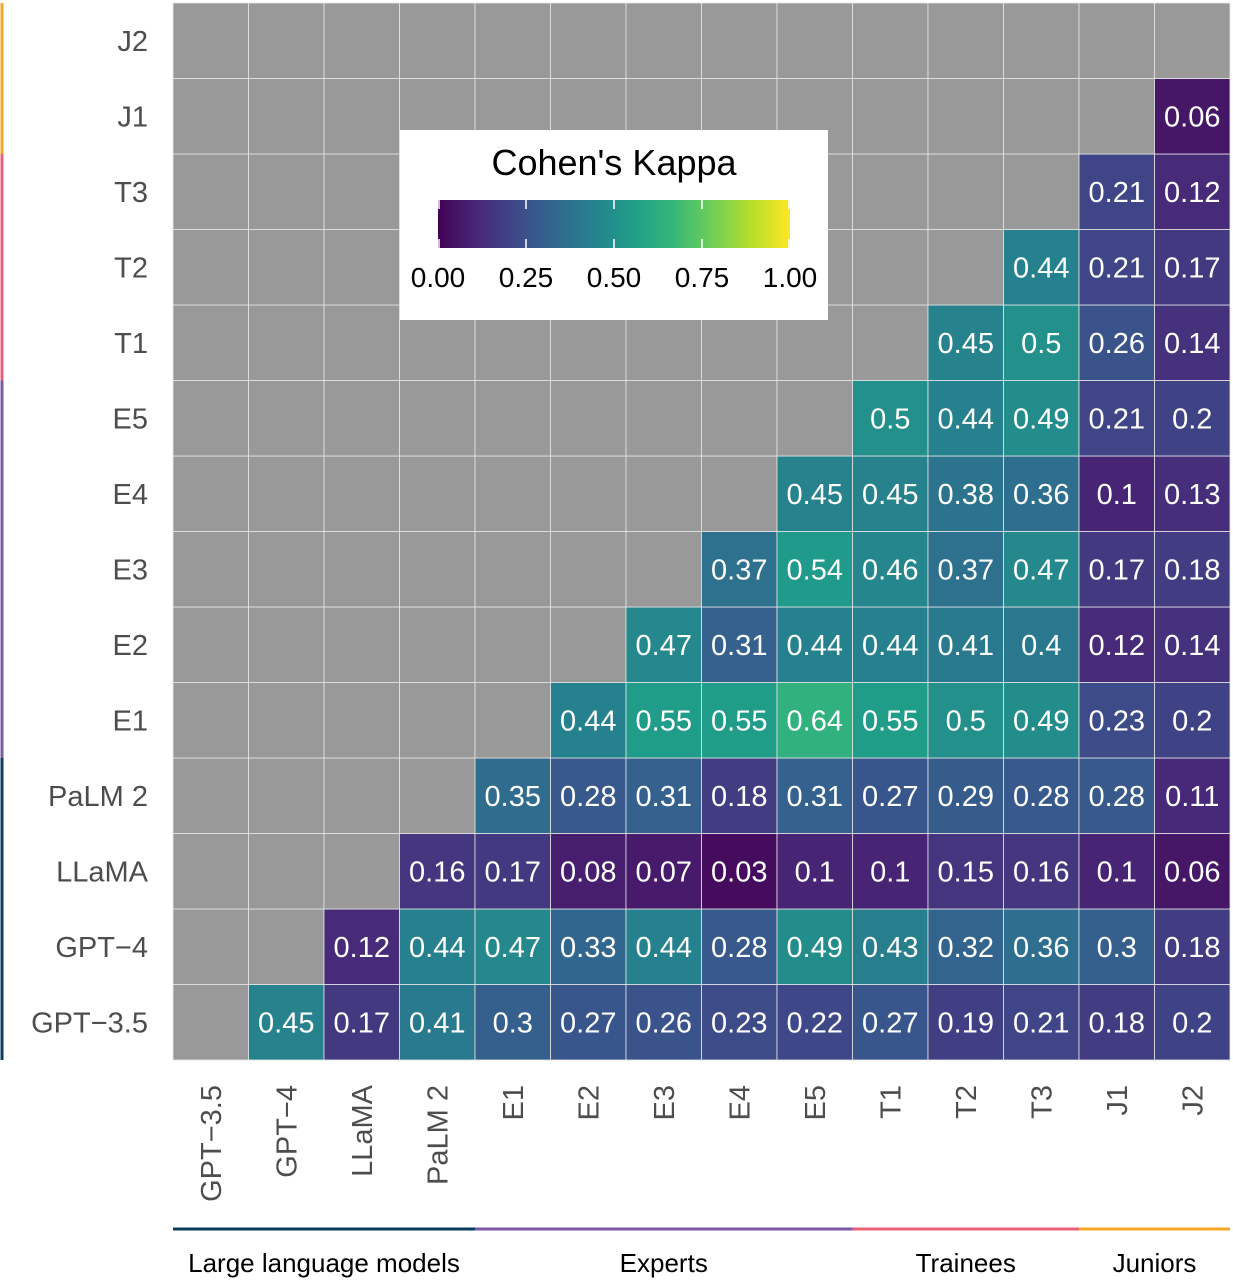  I want to click on cell-value-label: 0.43, so click(890, 948).